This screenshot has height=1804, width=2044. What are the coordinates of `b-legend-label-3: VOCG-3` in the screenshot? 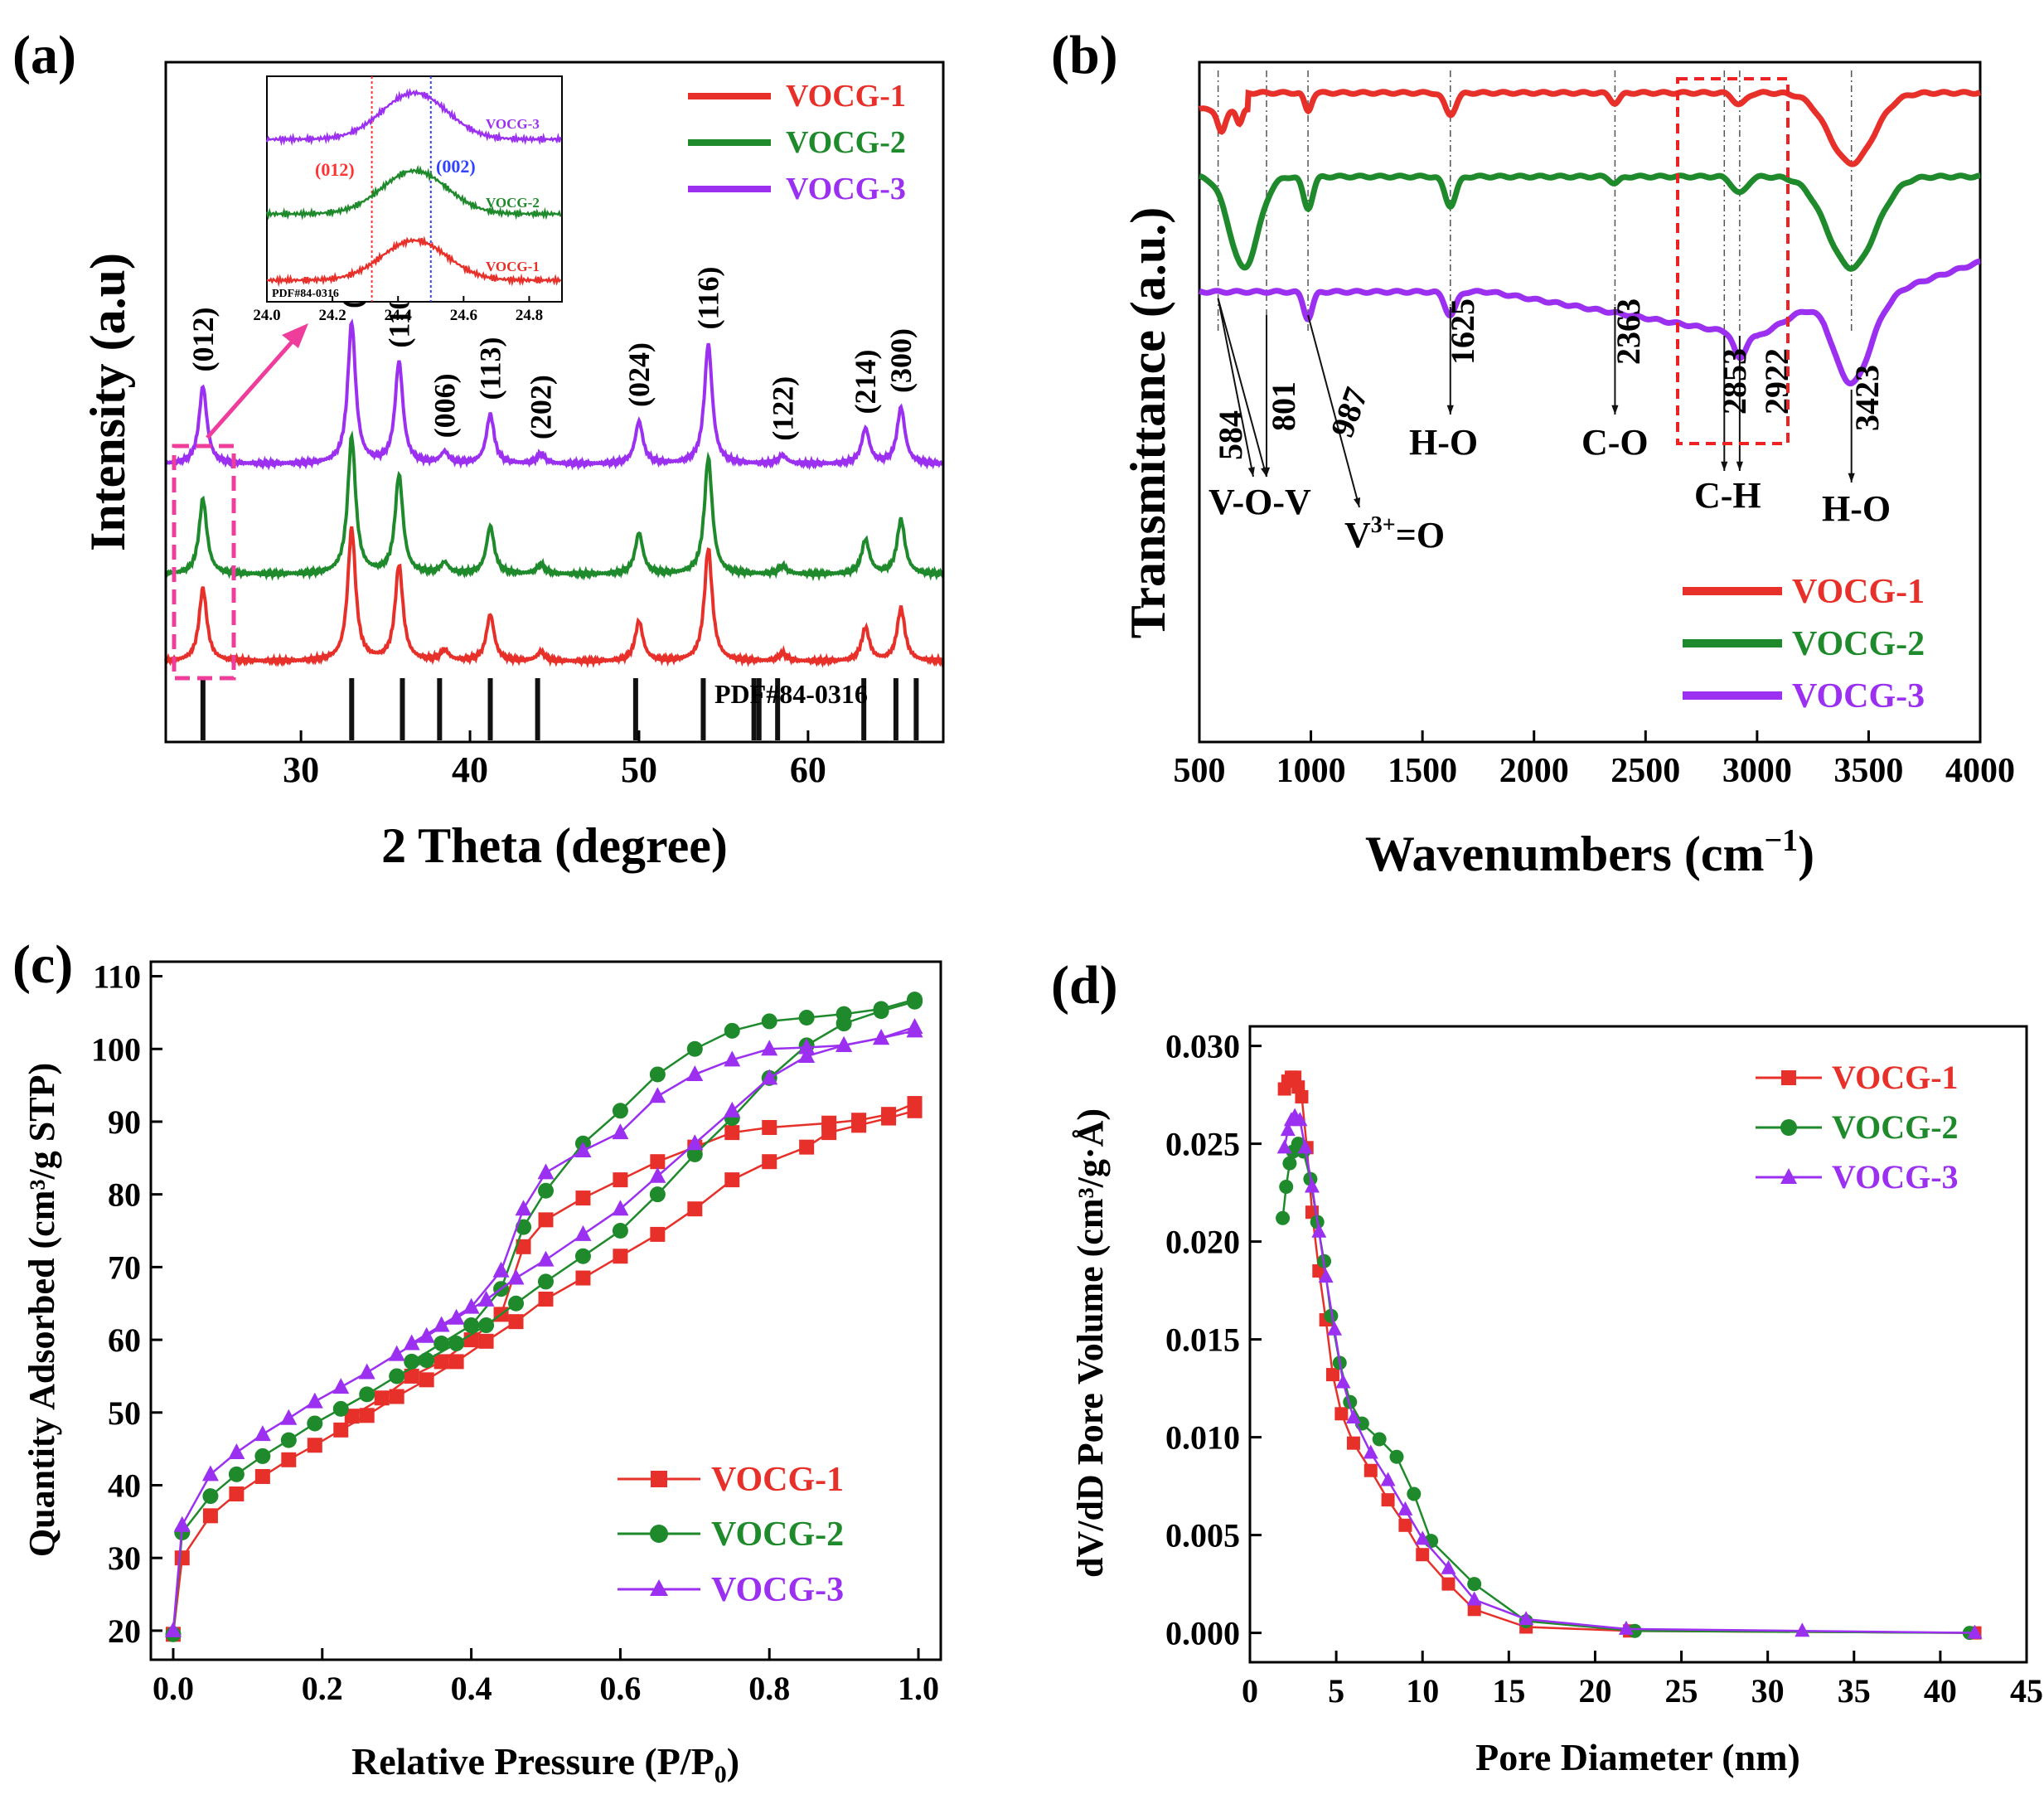 It's located at (1858, 696).